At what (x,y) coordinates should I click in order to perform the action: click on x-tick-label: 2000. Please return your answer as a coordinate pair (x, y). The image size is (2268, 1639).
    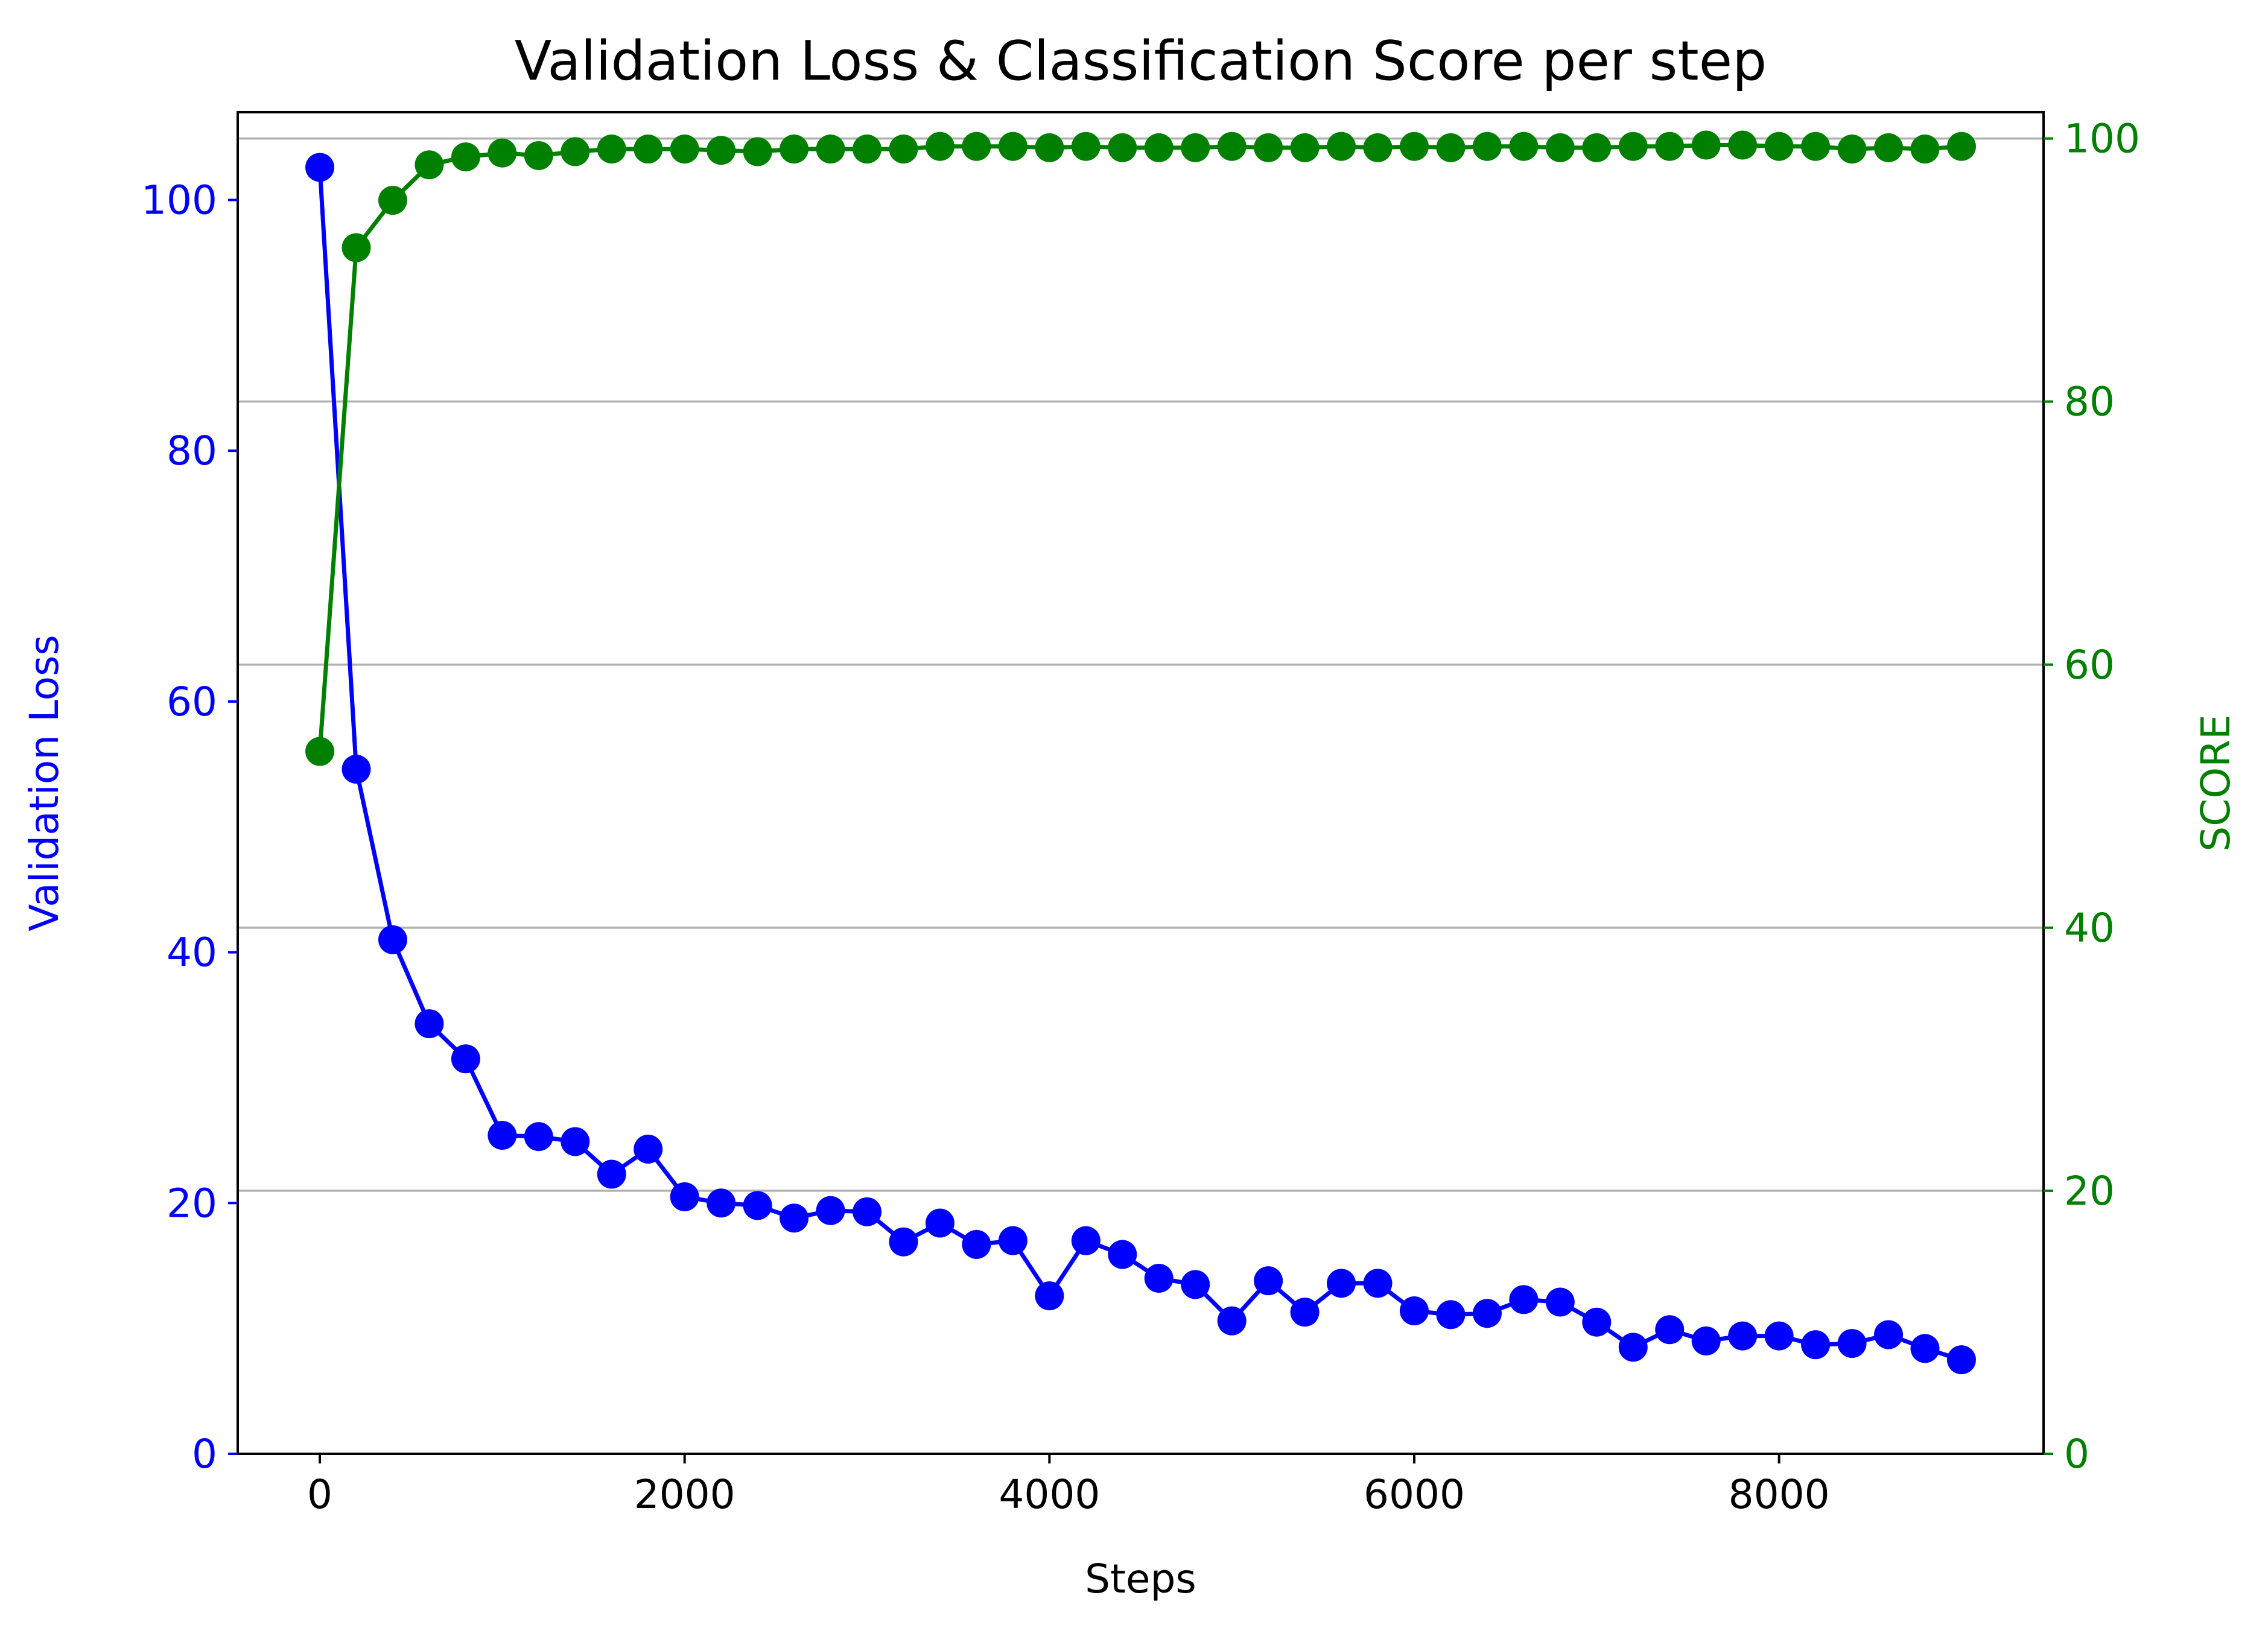
    Looking at the image, I should click on (685, 1494).